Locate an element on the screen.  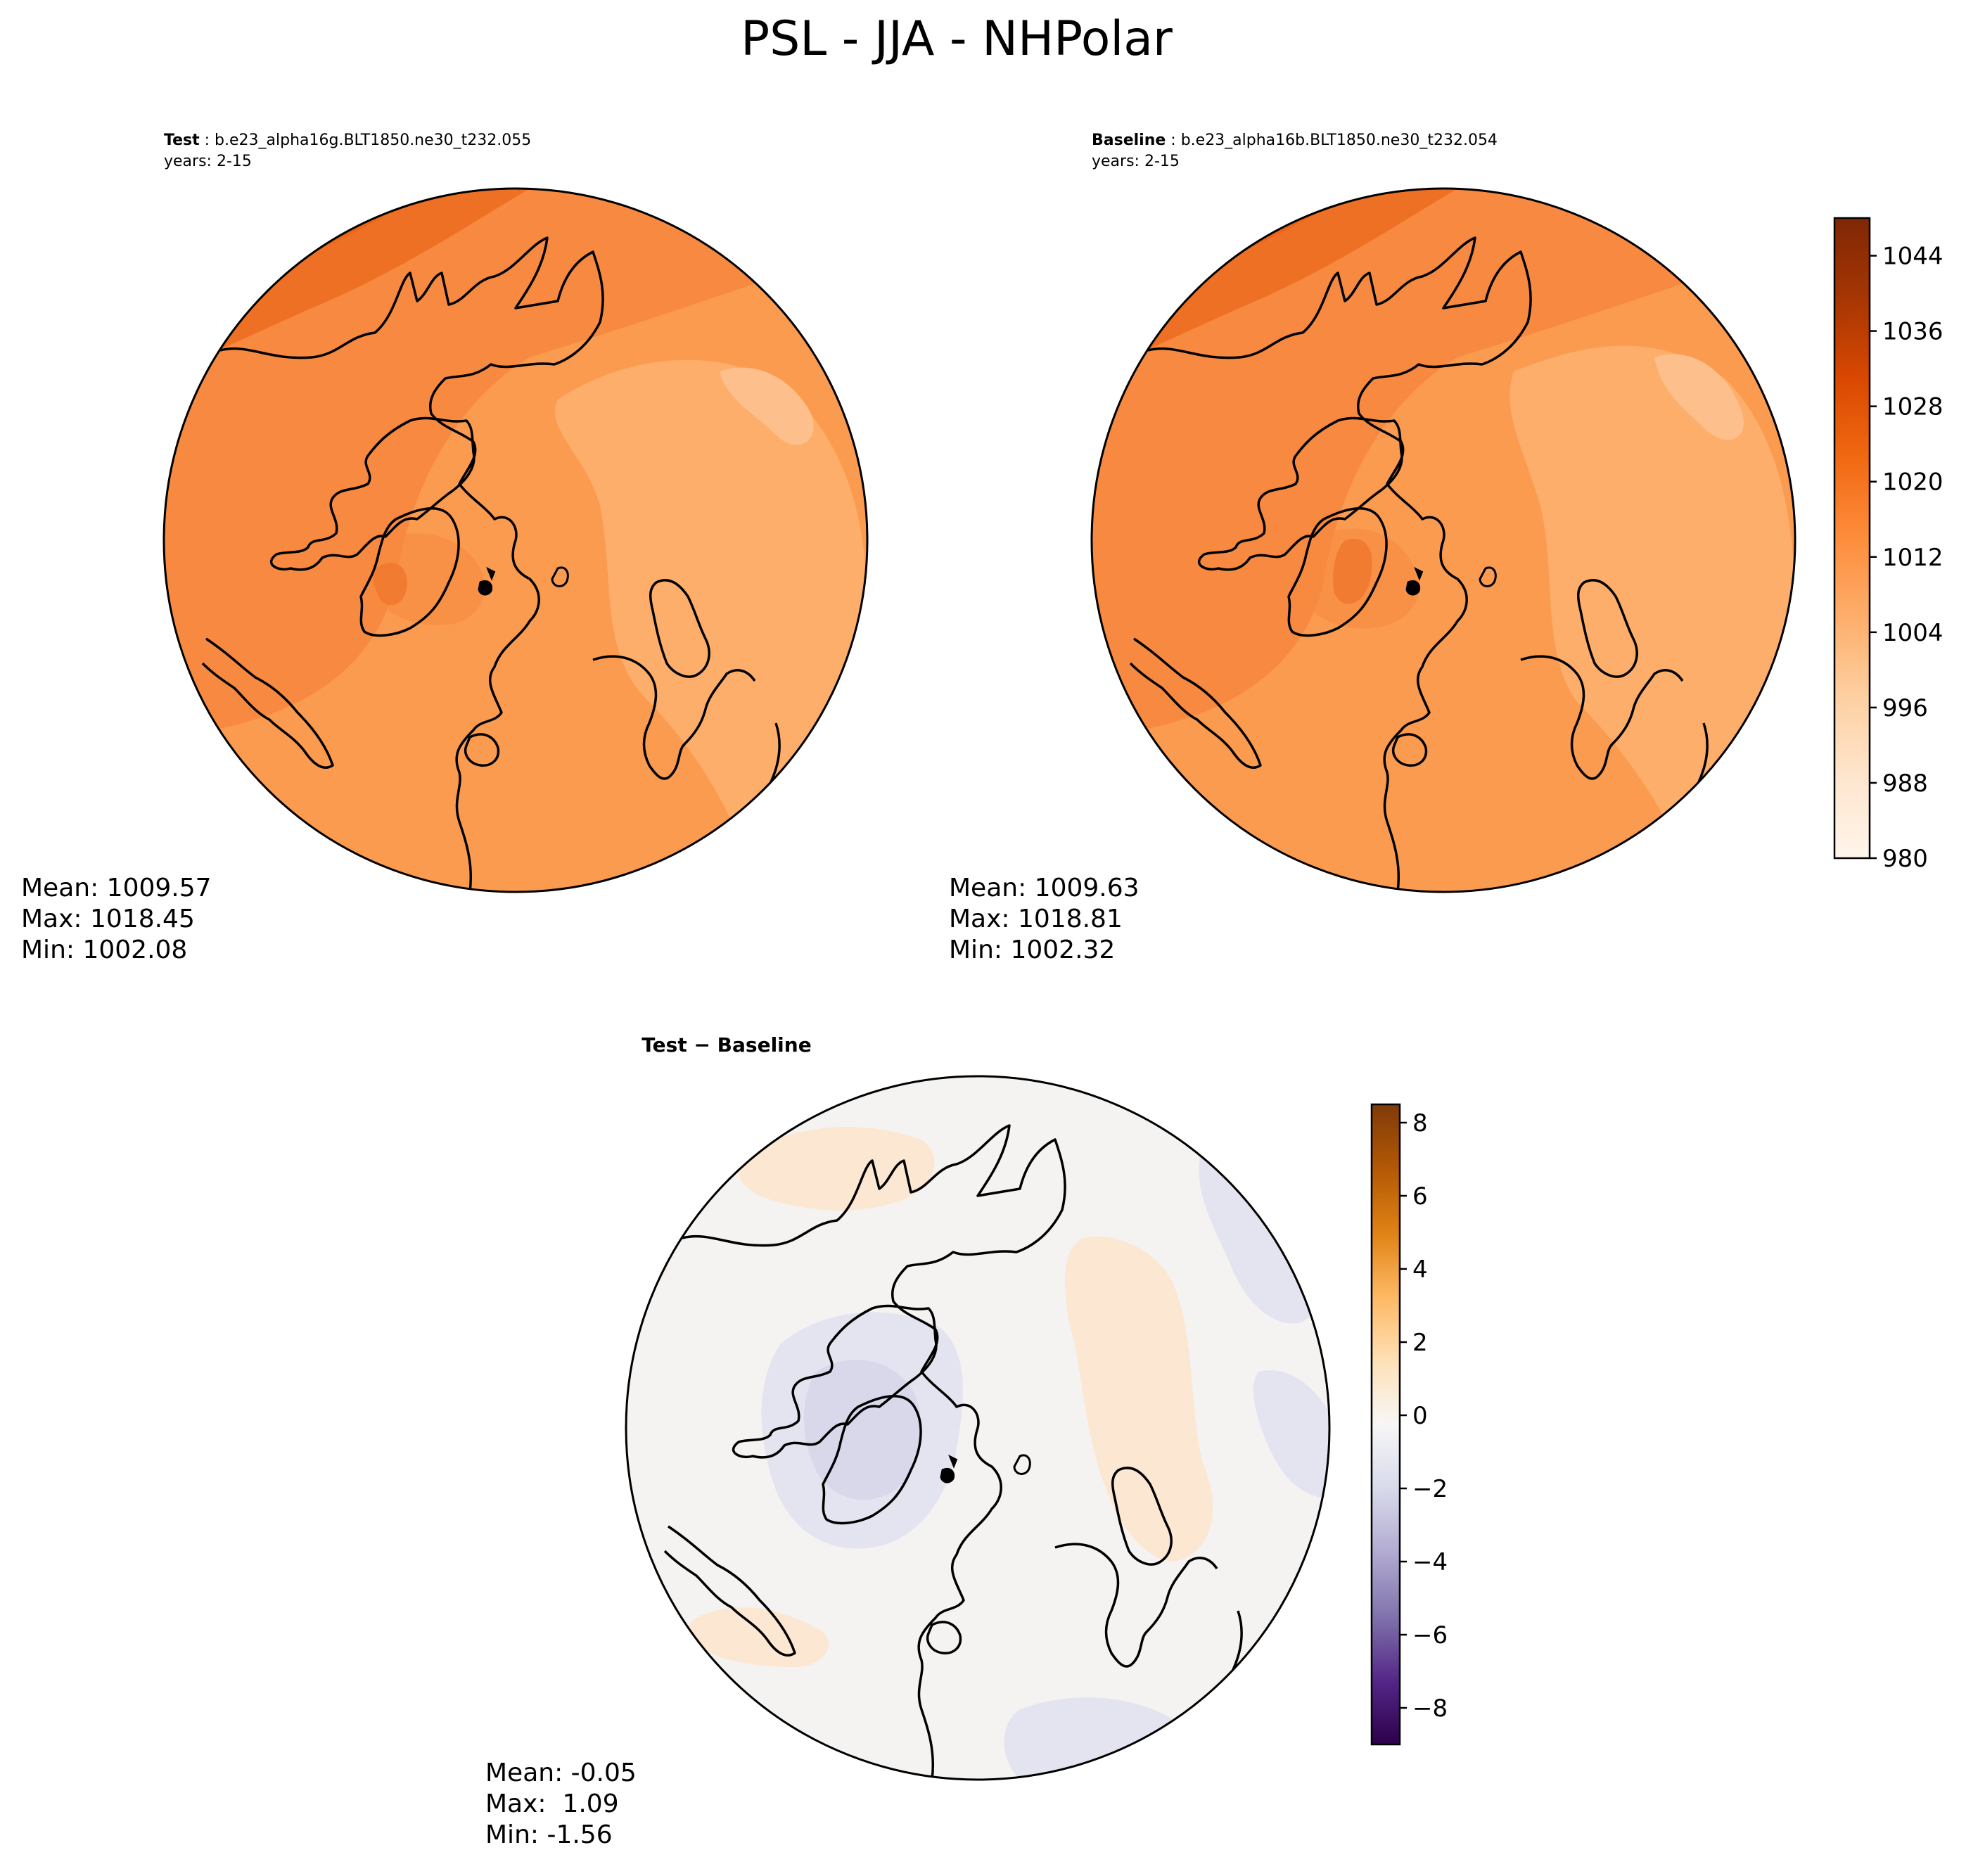
diff-map-field is located at coordinates (977, 1428).